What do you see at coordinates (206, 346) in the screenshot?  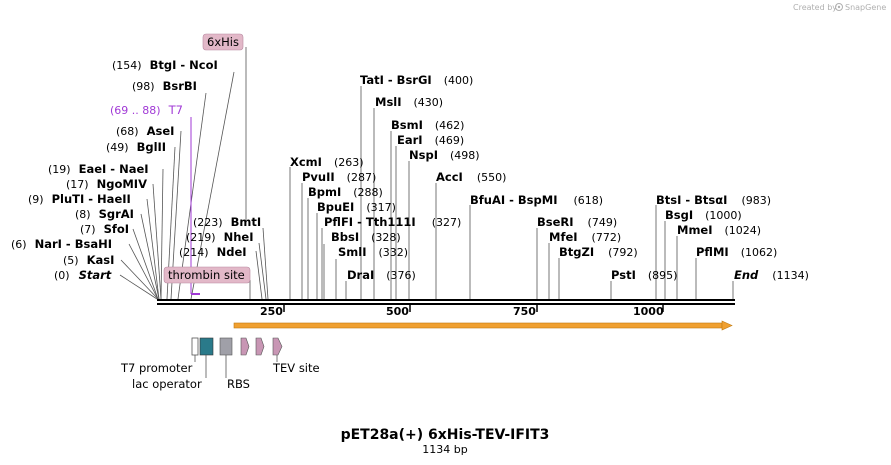 I see `lac-operator-feature` at bounding box center [206, 346].